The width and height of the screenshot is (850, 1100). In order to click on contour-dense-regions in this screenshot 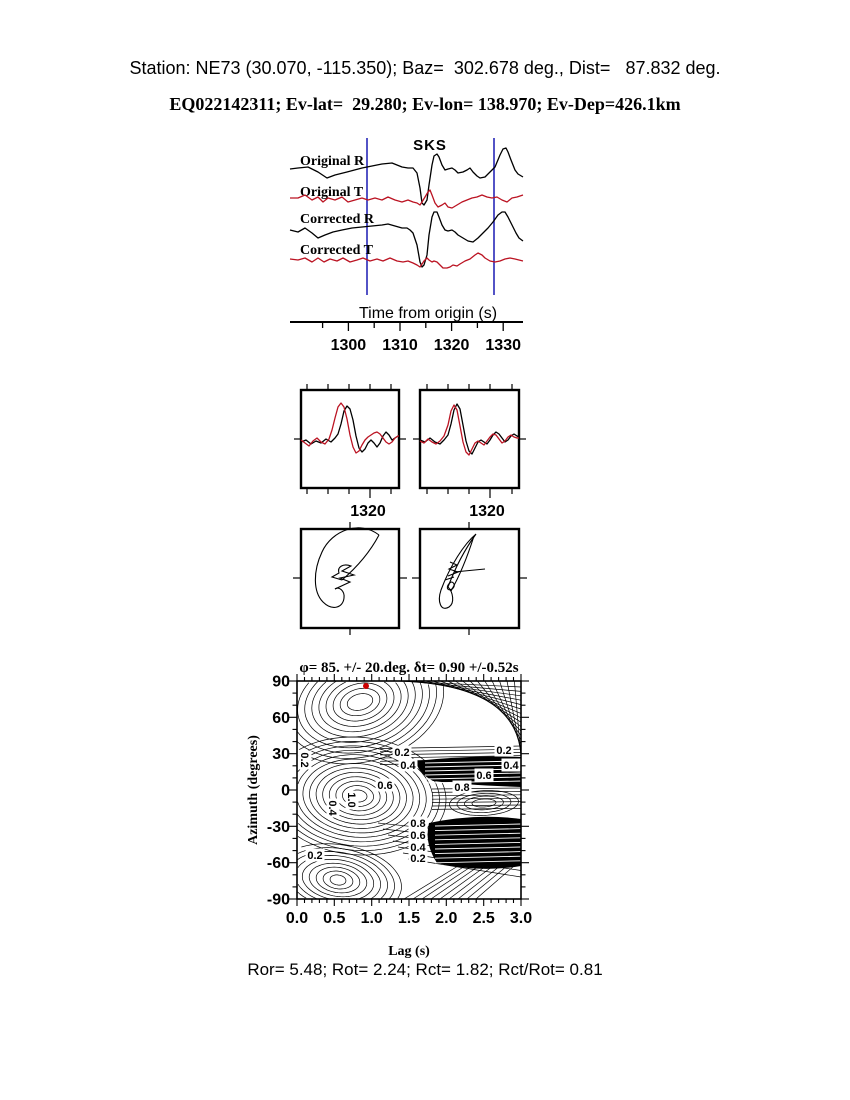, I will do `click(469, 812)`.